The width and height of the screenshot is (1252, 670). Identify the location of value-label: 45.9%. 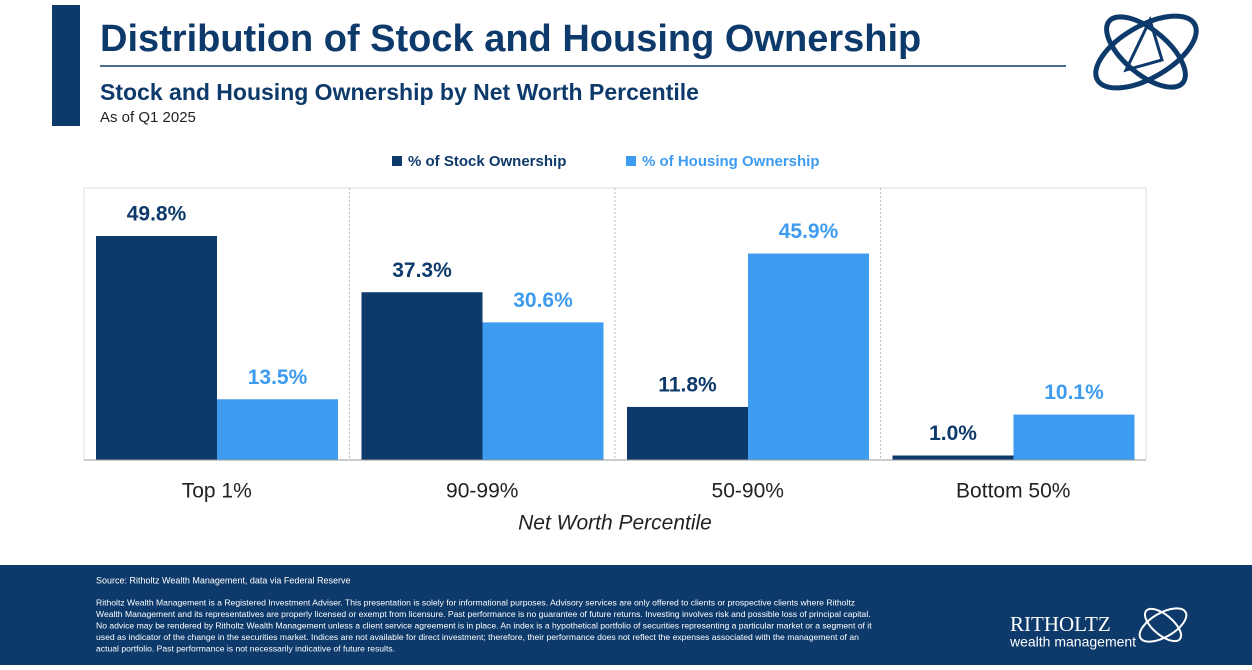
(809, 231).